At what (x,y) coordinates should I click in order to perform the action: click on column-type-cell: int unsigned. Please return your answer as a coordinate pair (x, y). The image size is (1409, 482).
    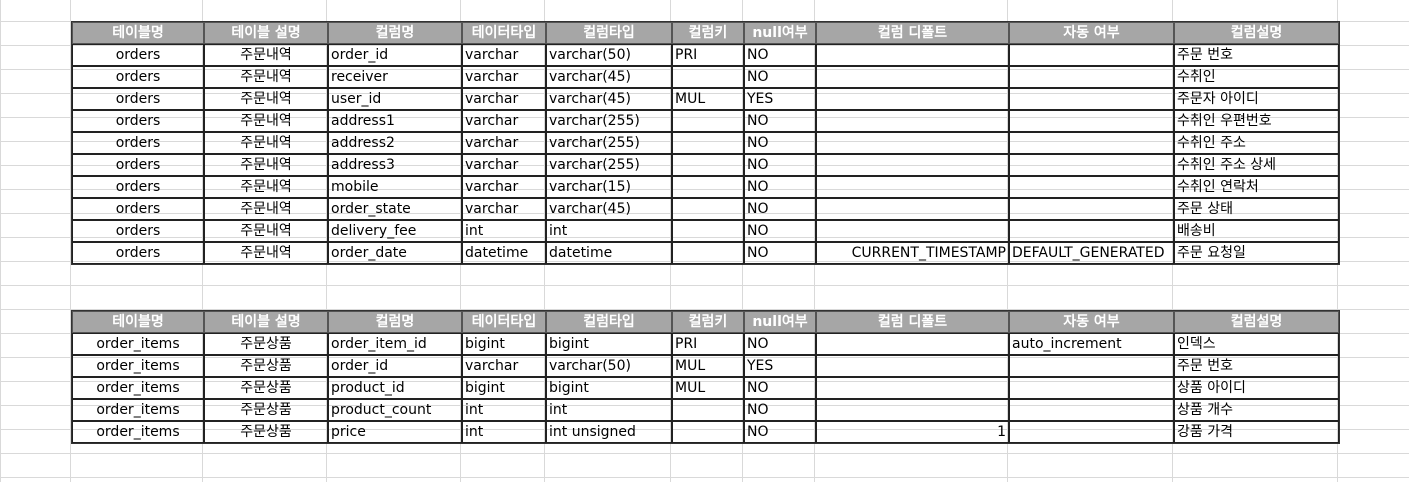
    Looking at the image, I should click on (609, 432).